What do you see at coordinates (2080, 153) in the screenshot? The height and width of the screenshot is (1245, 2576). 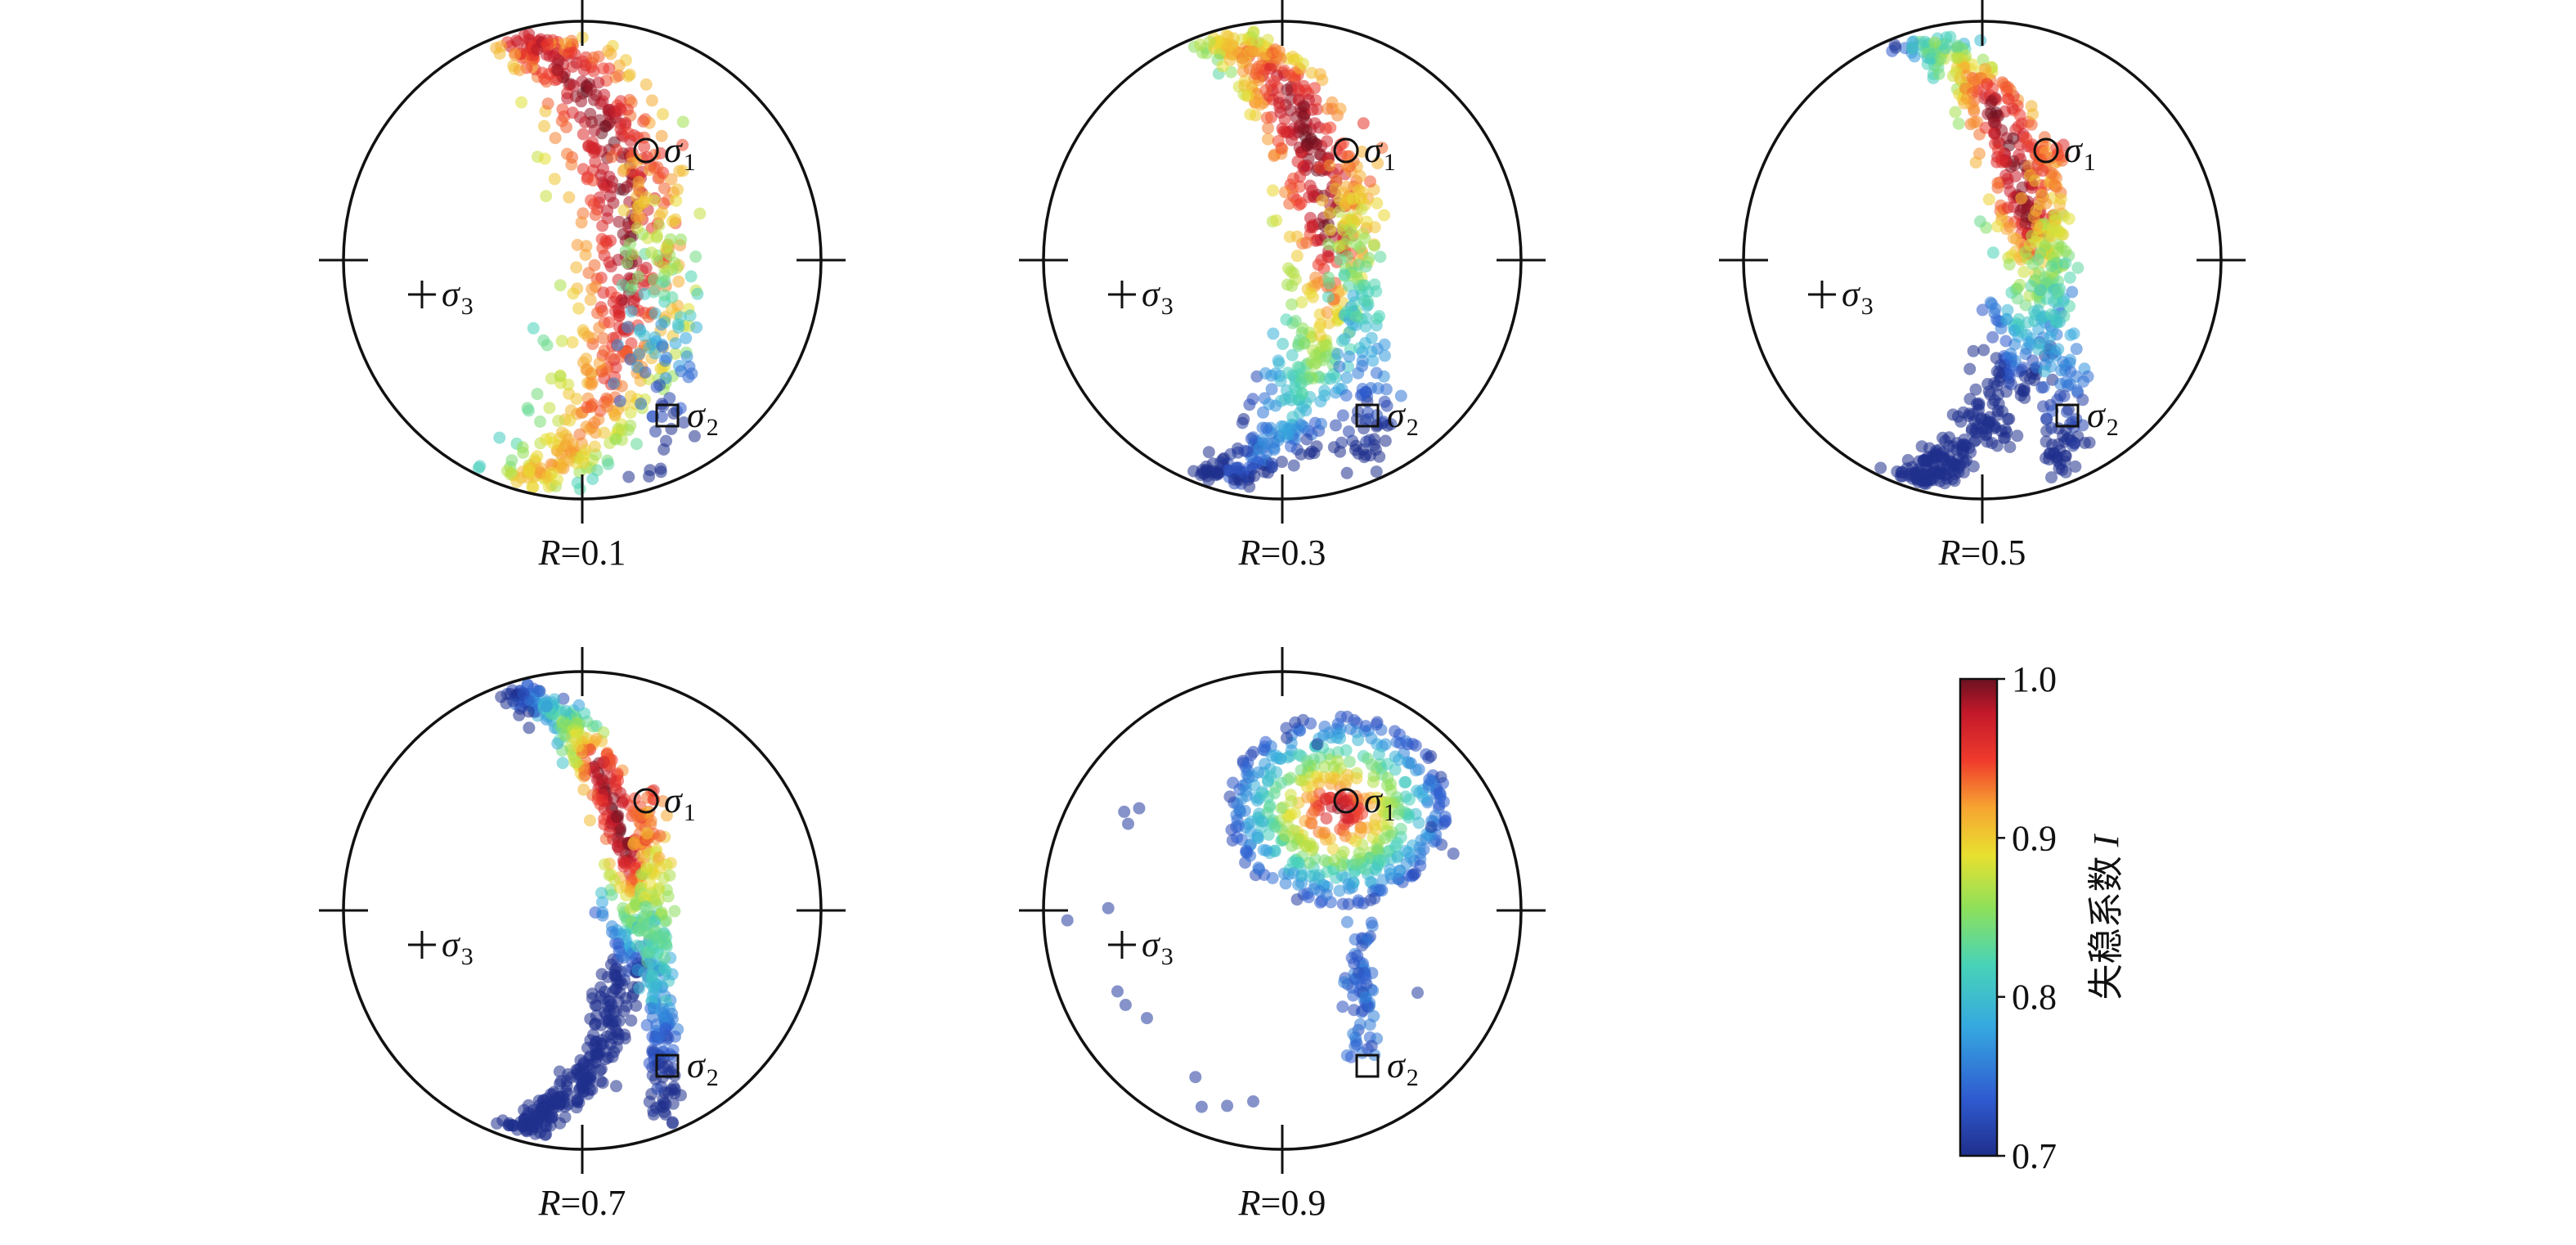 I see `sigma1-label: σ1` at bounding box center [2080, 153].